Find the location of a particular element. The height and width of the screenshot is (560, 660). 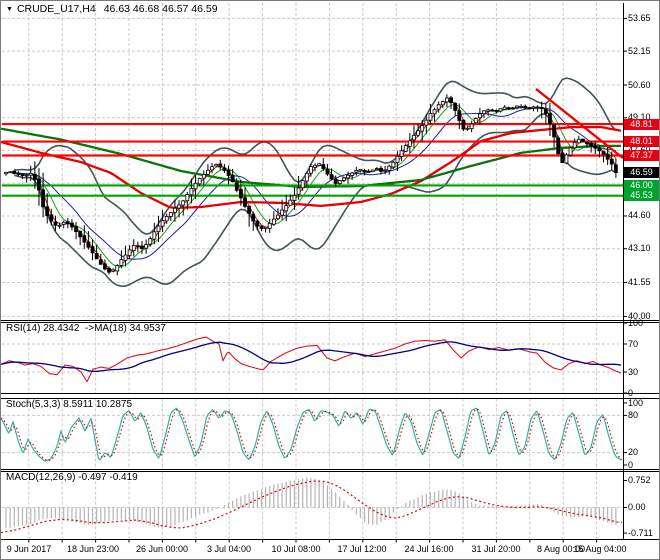

support-resistance-lines is located at coordinates (312, 159).